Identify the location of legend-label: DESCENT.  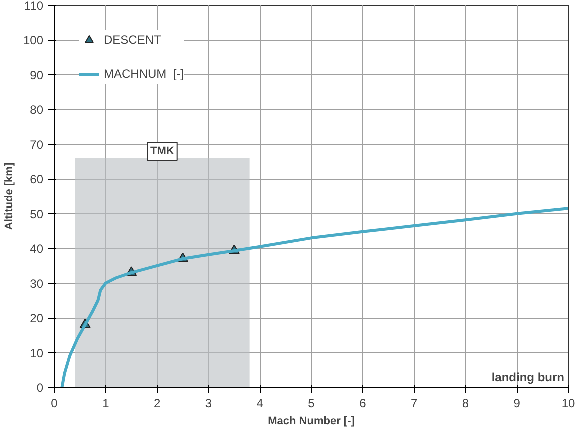
(133, 40).